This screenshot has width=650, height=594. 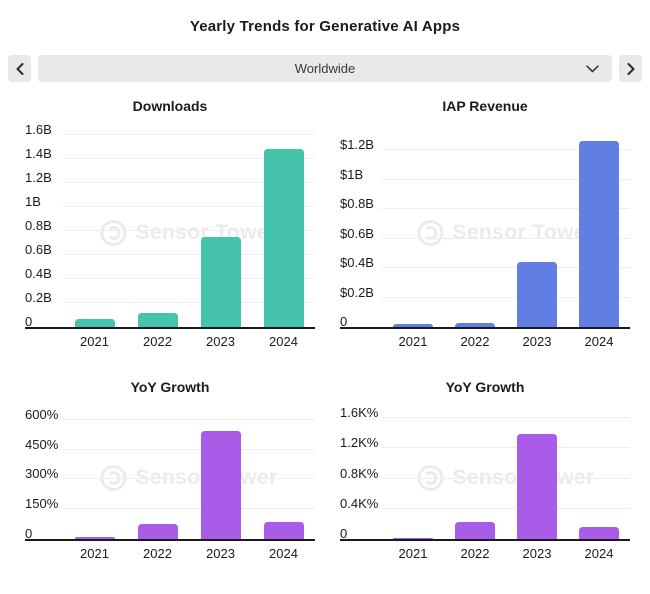 What do you see at coordinates (361, 230) in the screenshot?
I see `y-axis-labels: 0 $0.2B $0.4B $0.6B $0.8B $1B $1.2B` at bounding box center [361, 230].